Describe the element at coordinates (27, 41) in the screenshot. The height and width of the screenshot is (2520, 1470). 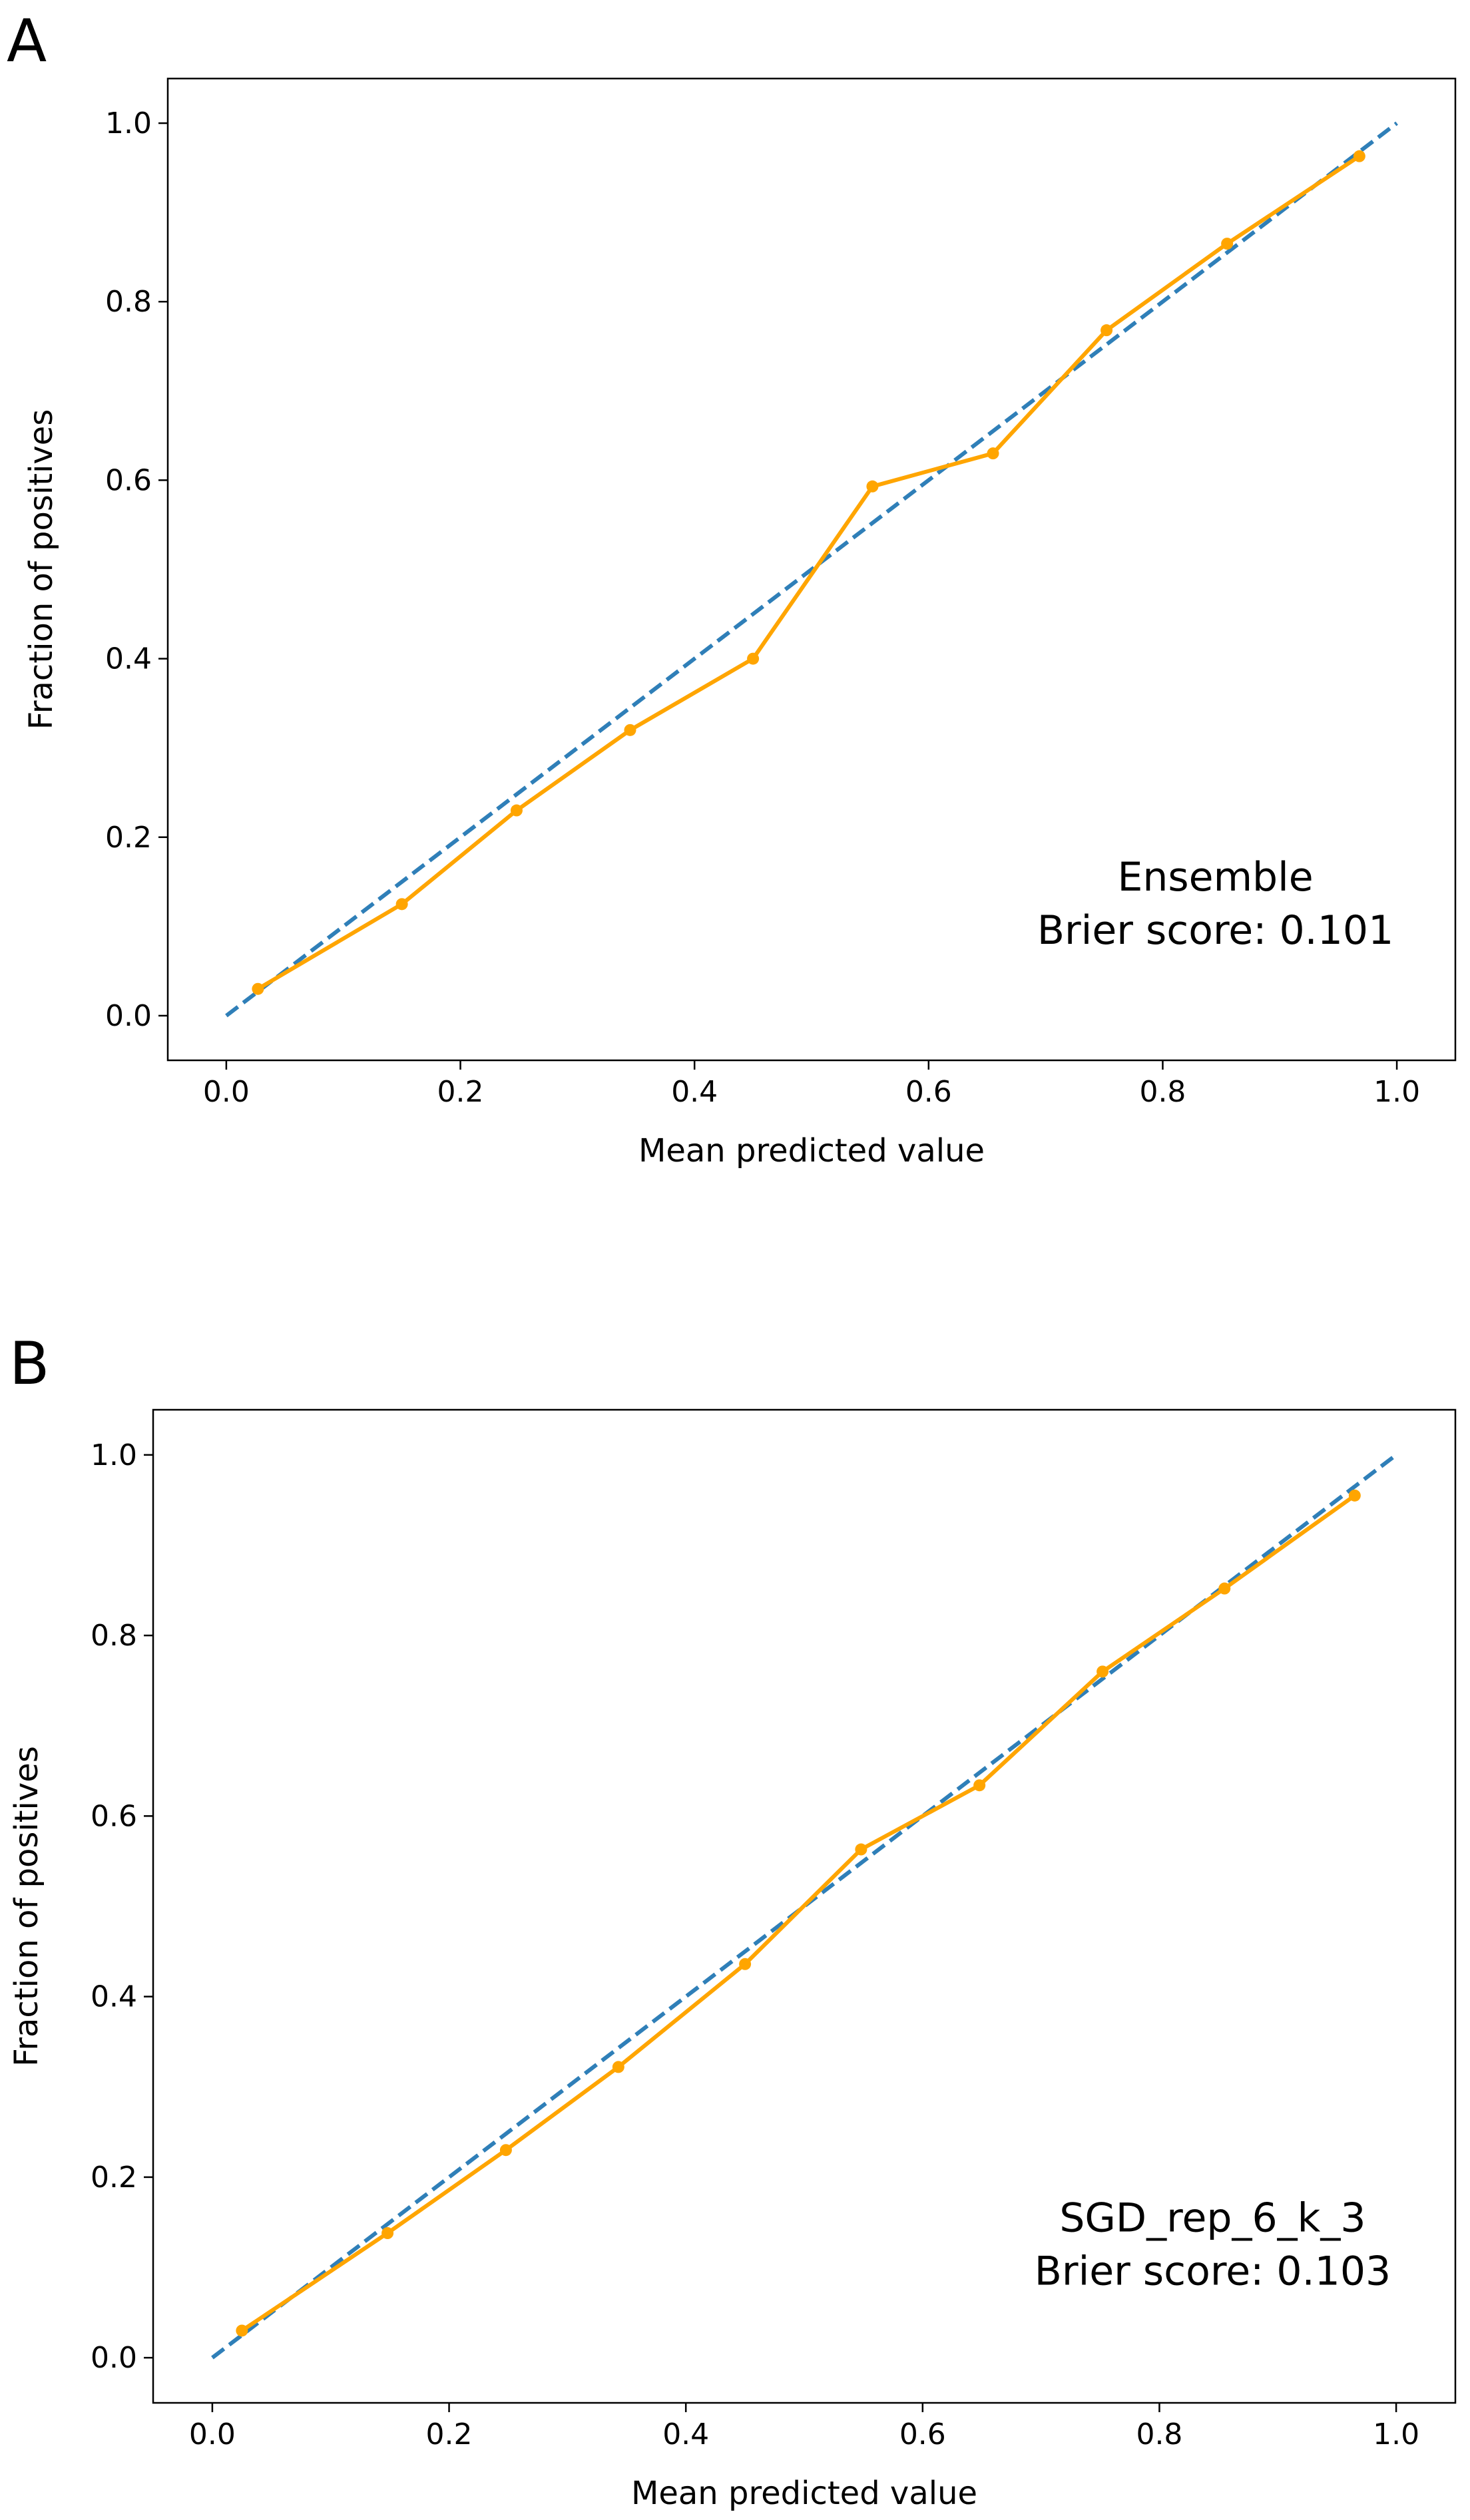
I see `panel-a-letter: A` at that location.